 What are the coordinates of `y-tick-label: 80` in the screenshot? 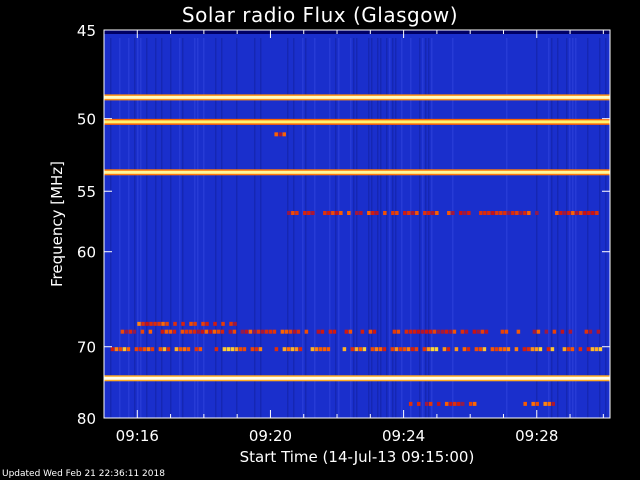 It's located at (86, 419).